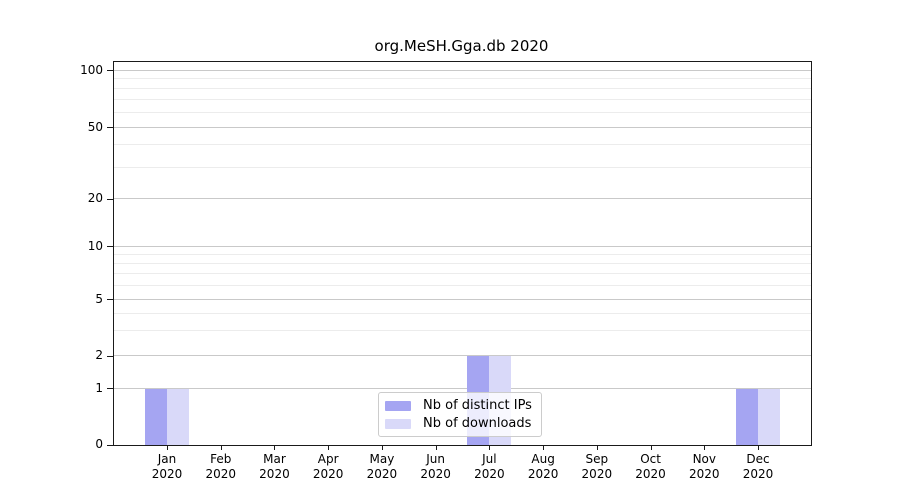  What do you see at coordinates (99, 355) in the screenshot?
I see `y-tick-label: 2` at bounding box center [99, 355].